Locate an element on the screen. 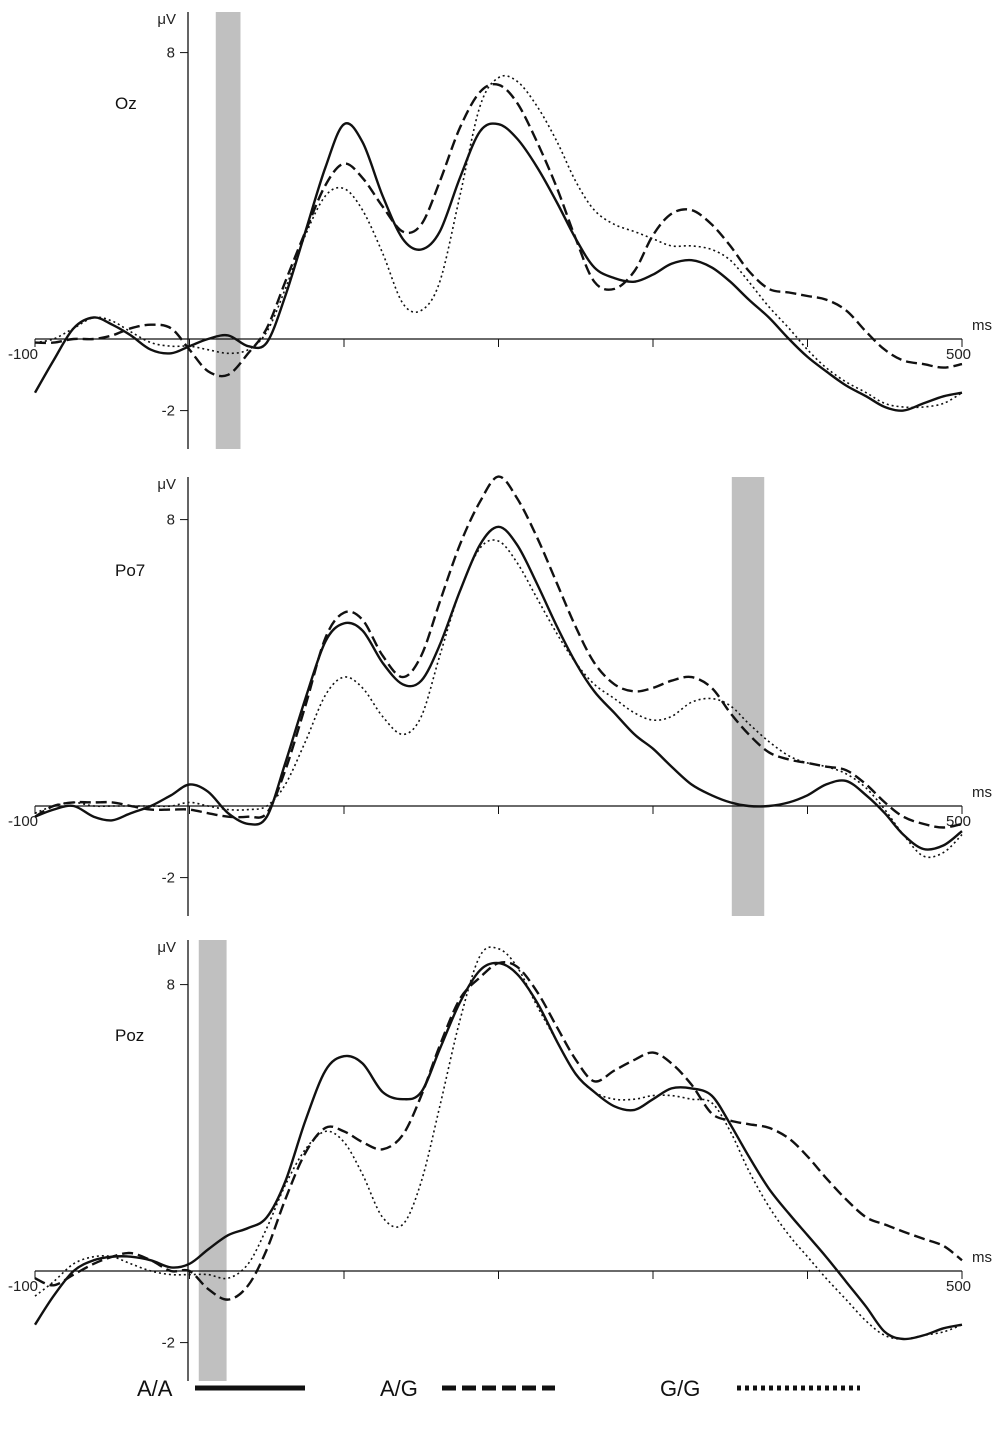 The height and width of the screenshot is (1432, 1000). channel-label: Po7 is located at coordinates (130, 570).